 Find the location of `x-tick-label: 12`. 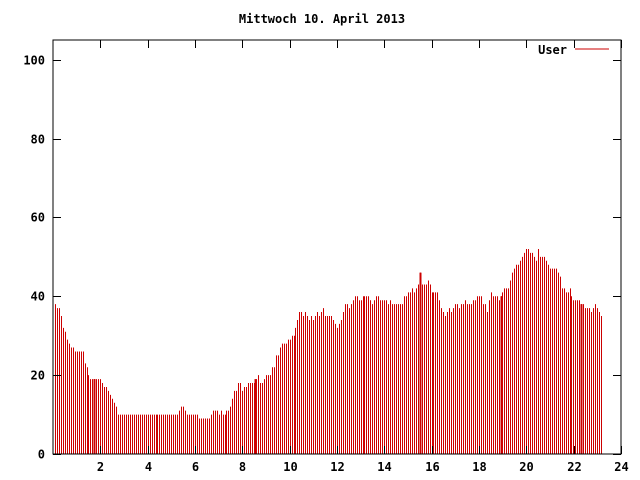

x-tick-label: 12 is located at coordinates (337, 467).